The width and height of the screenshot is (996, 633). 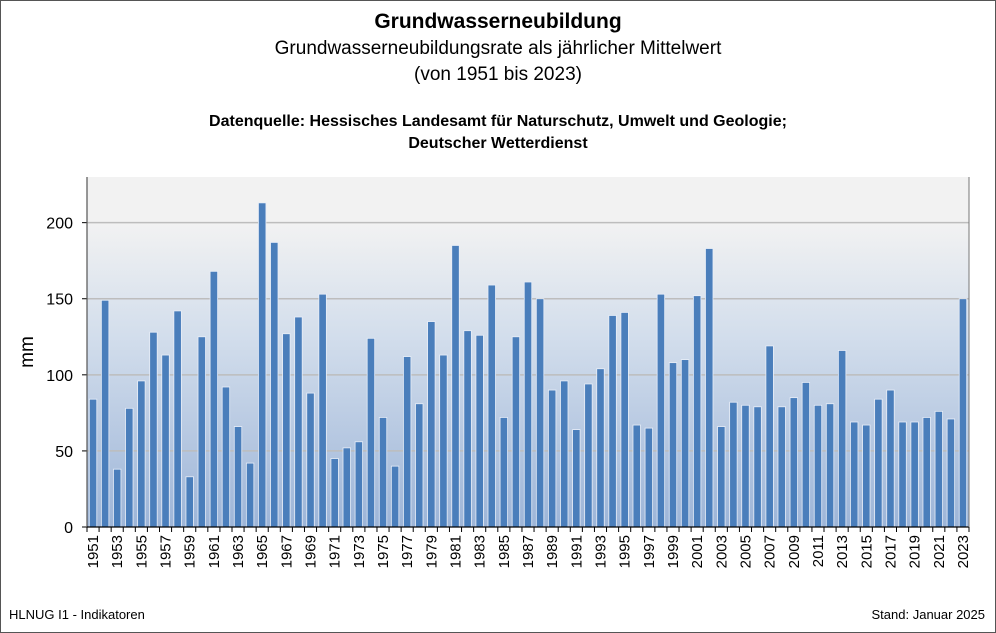 I want to click on x-tick-label: 1981, so click(x=456, y=551).